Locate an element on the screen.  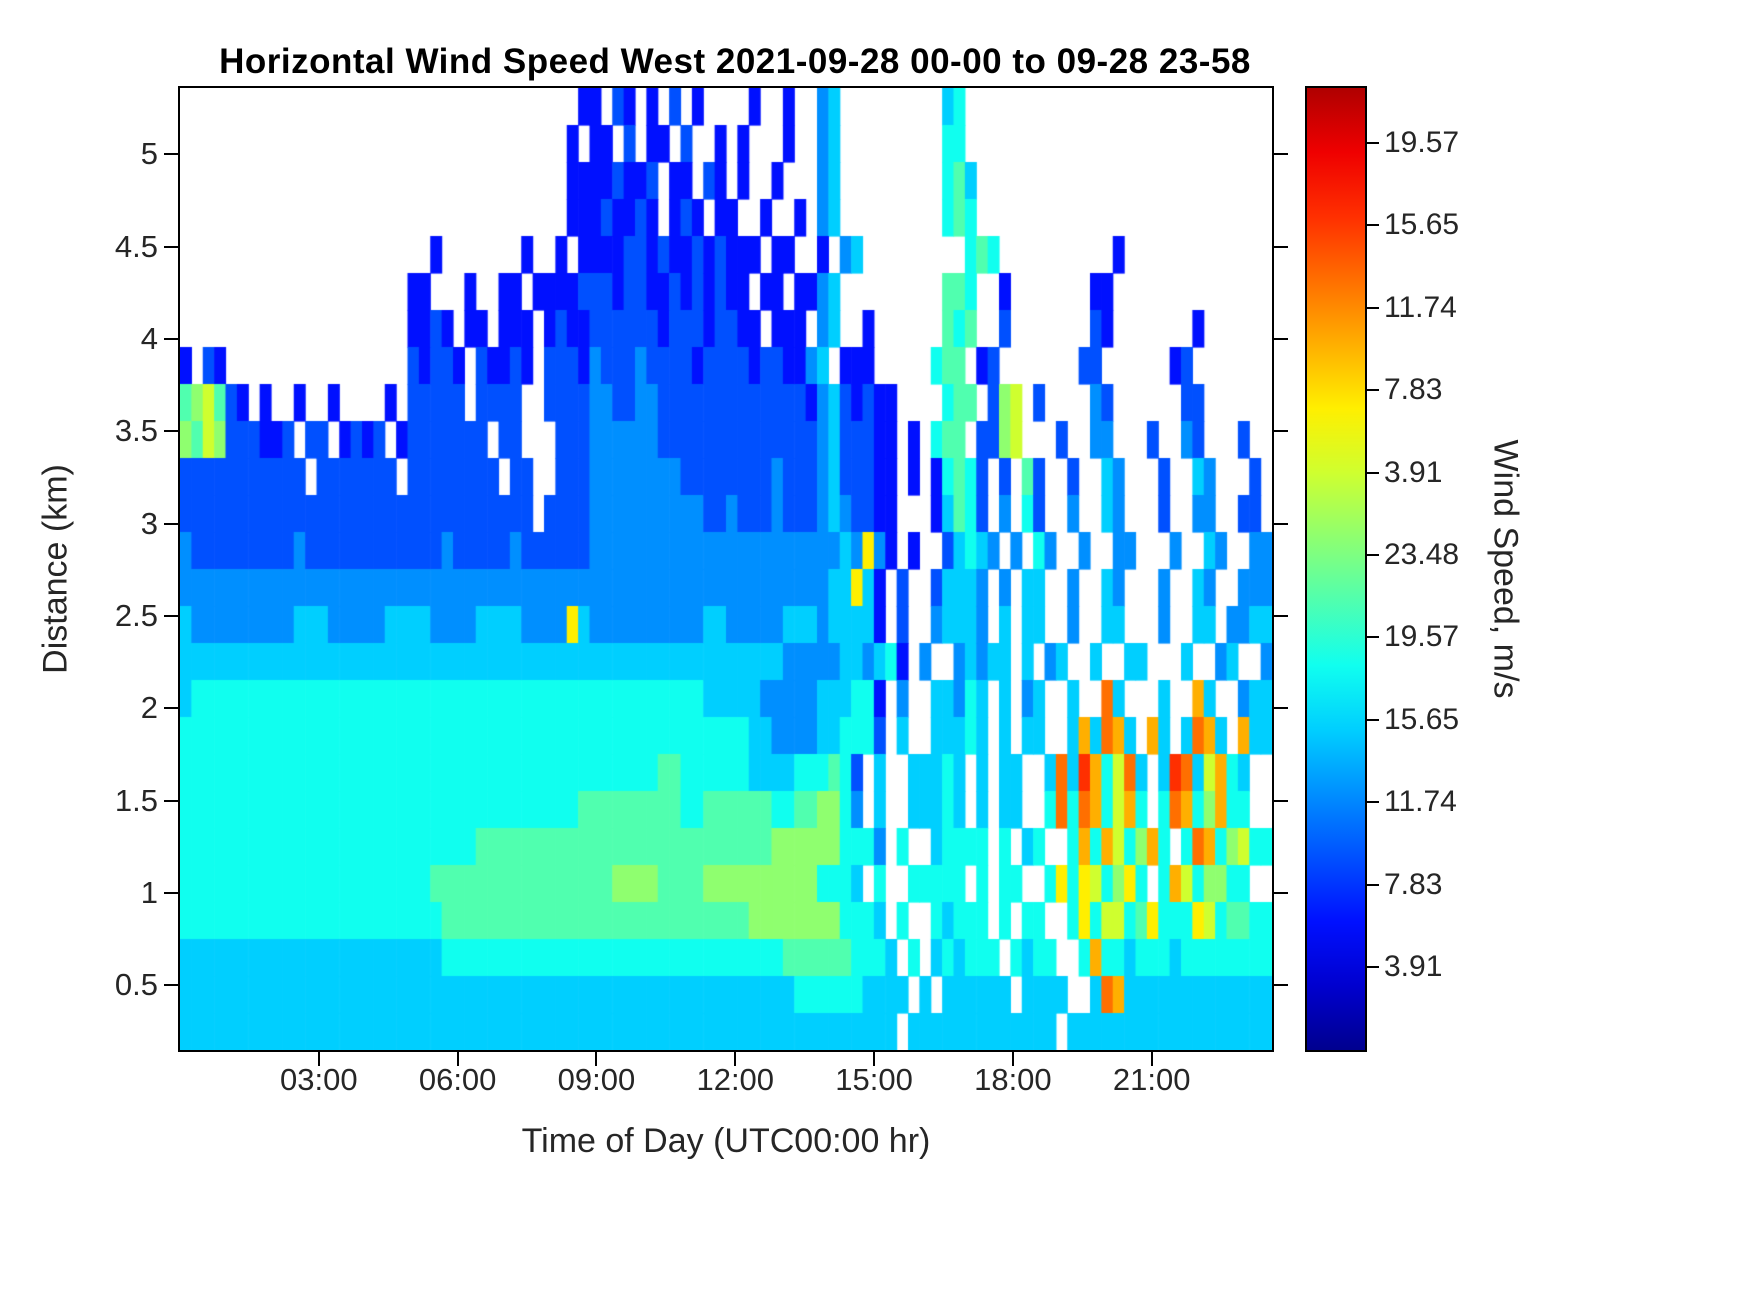
x-tick-label: 03:00 is located at coordinates (319, 1079).